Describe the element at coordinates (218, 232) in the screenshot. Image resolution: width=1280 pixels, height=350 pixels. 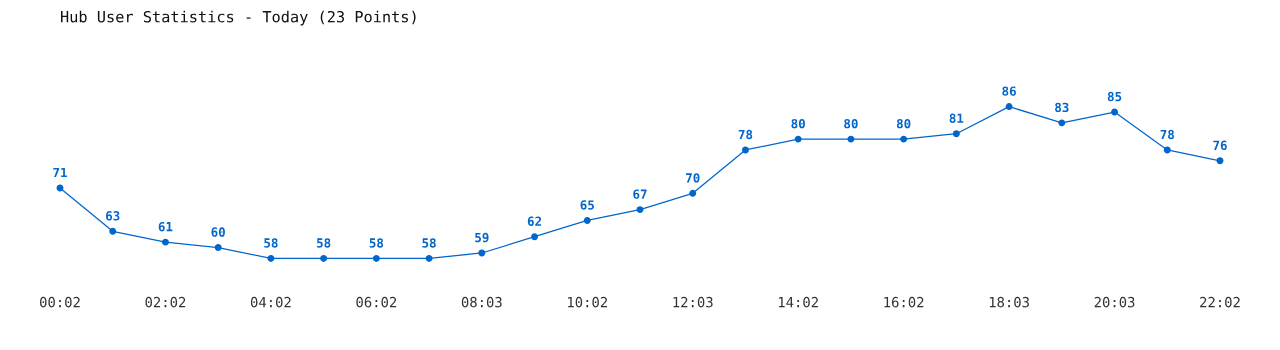
I see `data-label: 60` at that location.